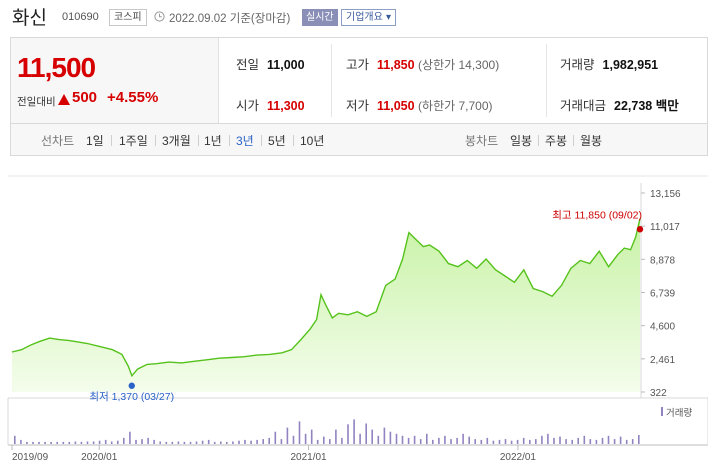 This screenshot has width=708, height=475. What do you see at coordinates (270, 63) in the screenshot?
I see `prev-close: 전일 11,000` at bounding box center [270, 63].